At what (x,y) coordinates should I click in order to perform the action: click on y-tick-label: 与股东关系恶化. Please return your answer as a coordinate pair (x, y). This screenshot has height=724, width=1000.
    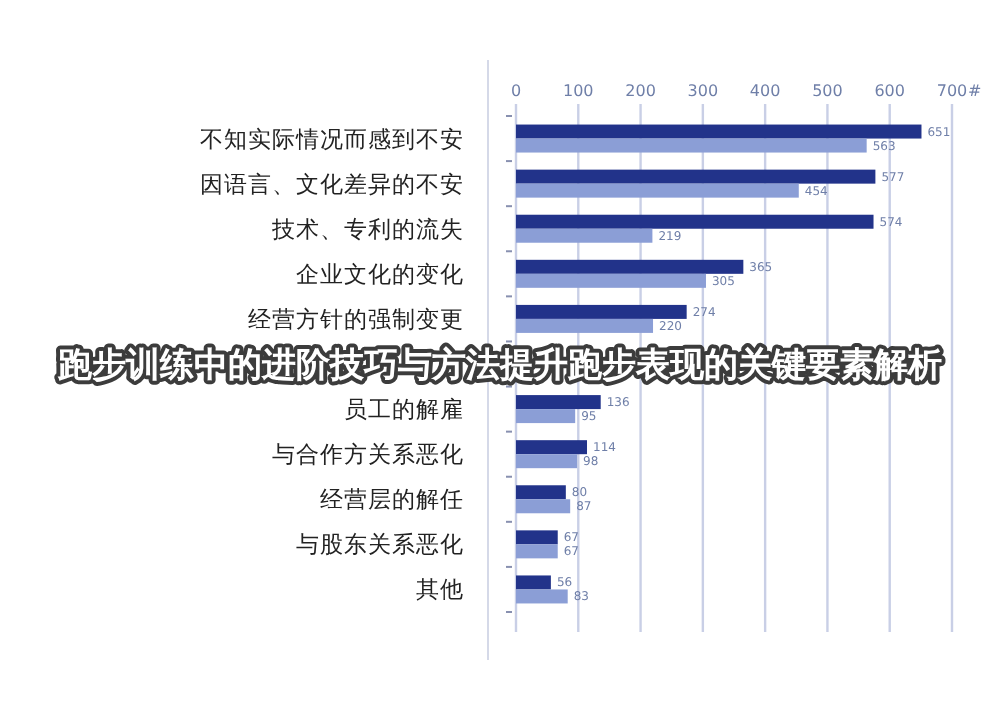
    Looking at the image, I should click on (380, 544).